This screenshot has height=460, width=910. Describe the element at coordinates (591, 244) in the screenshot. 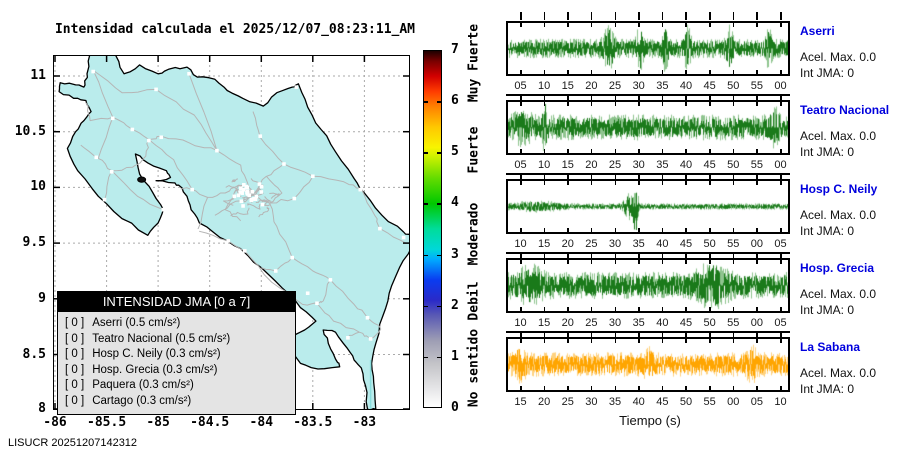

I see `panel-time-tick-label: 25` at that location.